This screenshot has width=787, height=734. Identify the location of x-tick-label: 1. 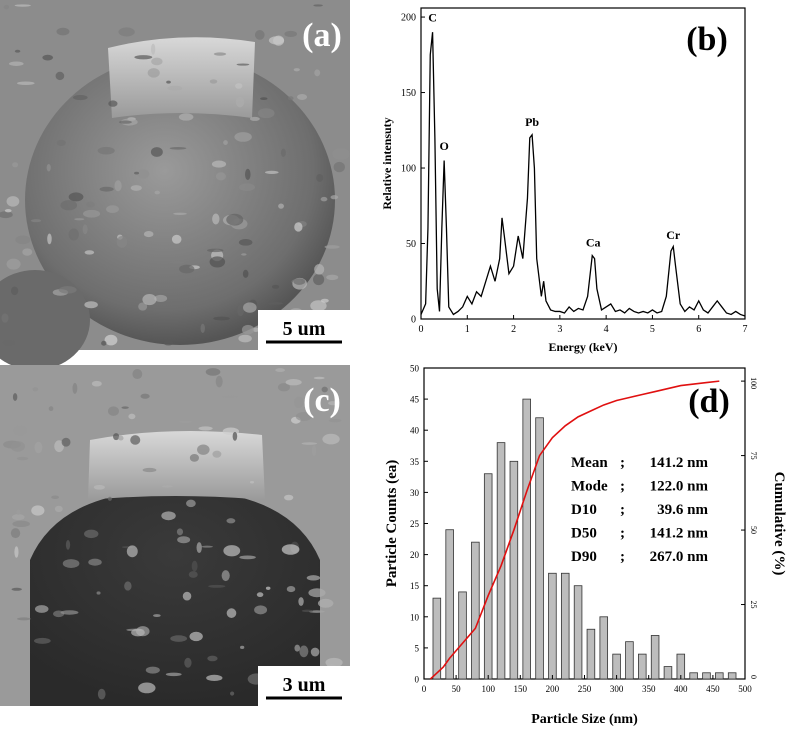
(467, 329).